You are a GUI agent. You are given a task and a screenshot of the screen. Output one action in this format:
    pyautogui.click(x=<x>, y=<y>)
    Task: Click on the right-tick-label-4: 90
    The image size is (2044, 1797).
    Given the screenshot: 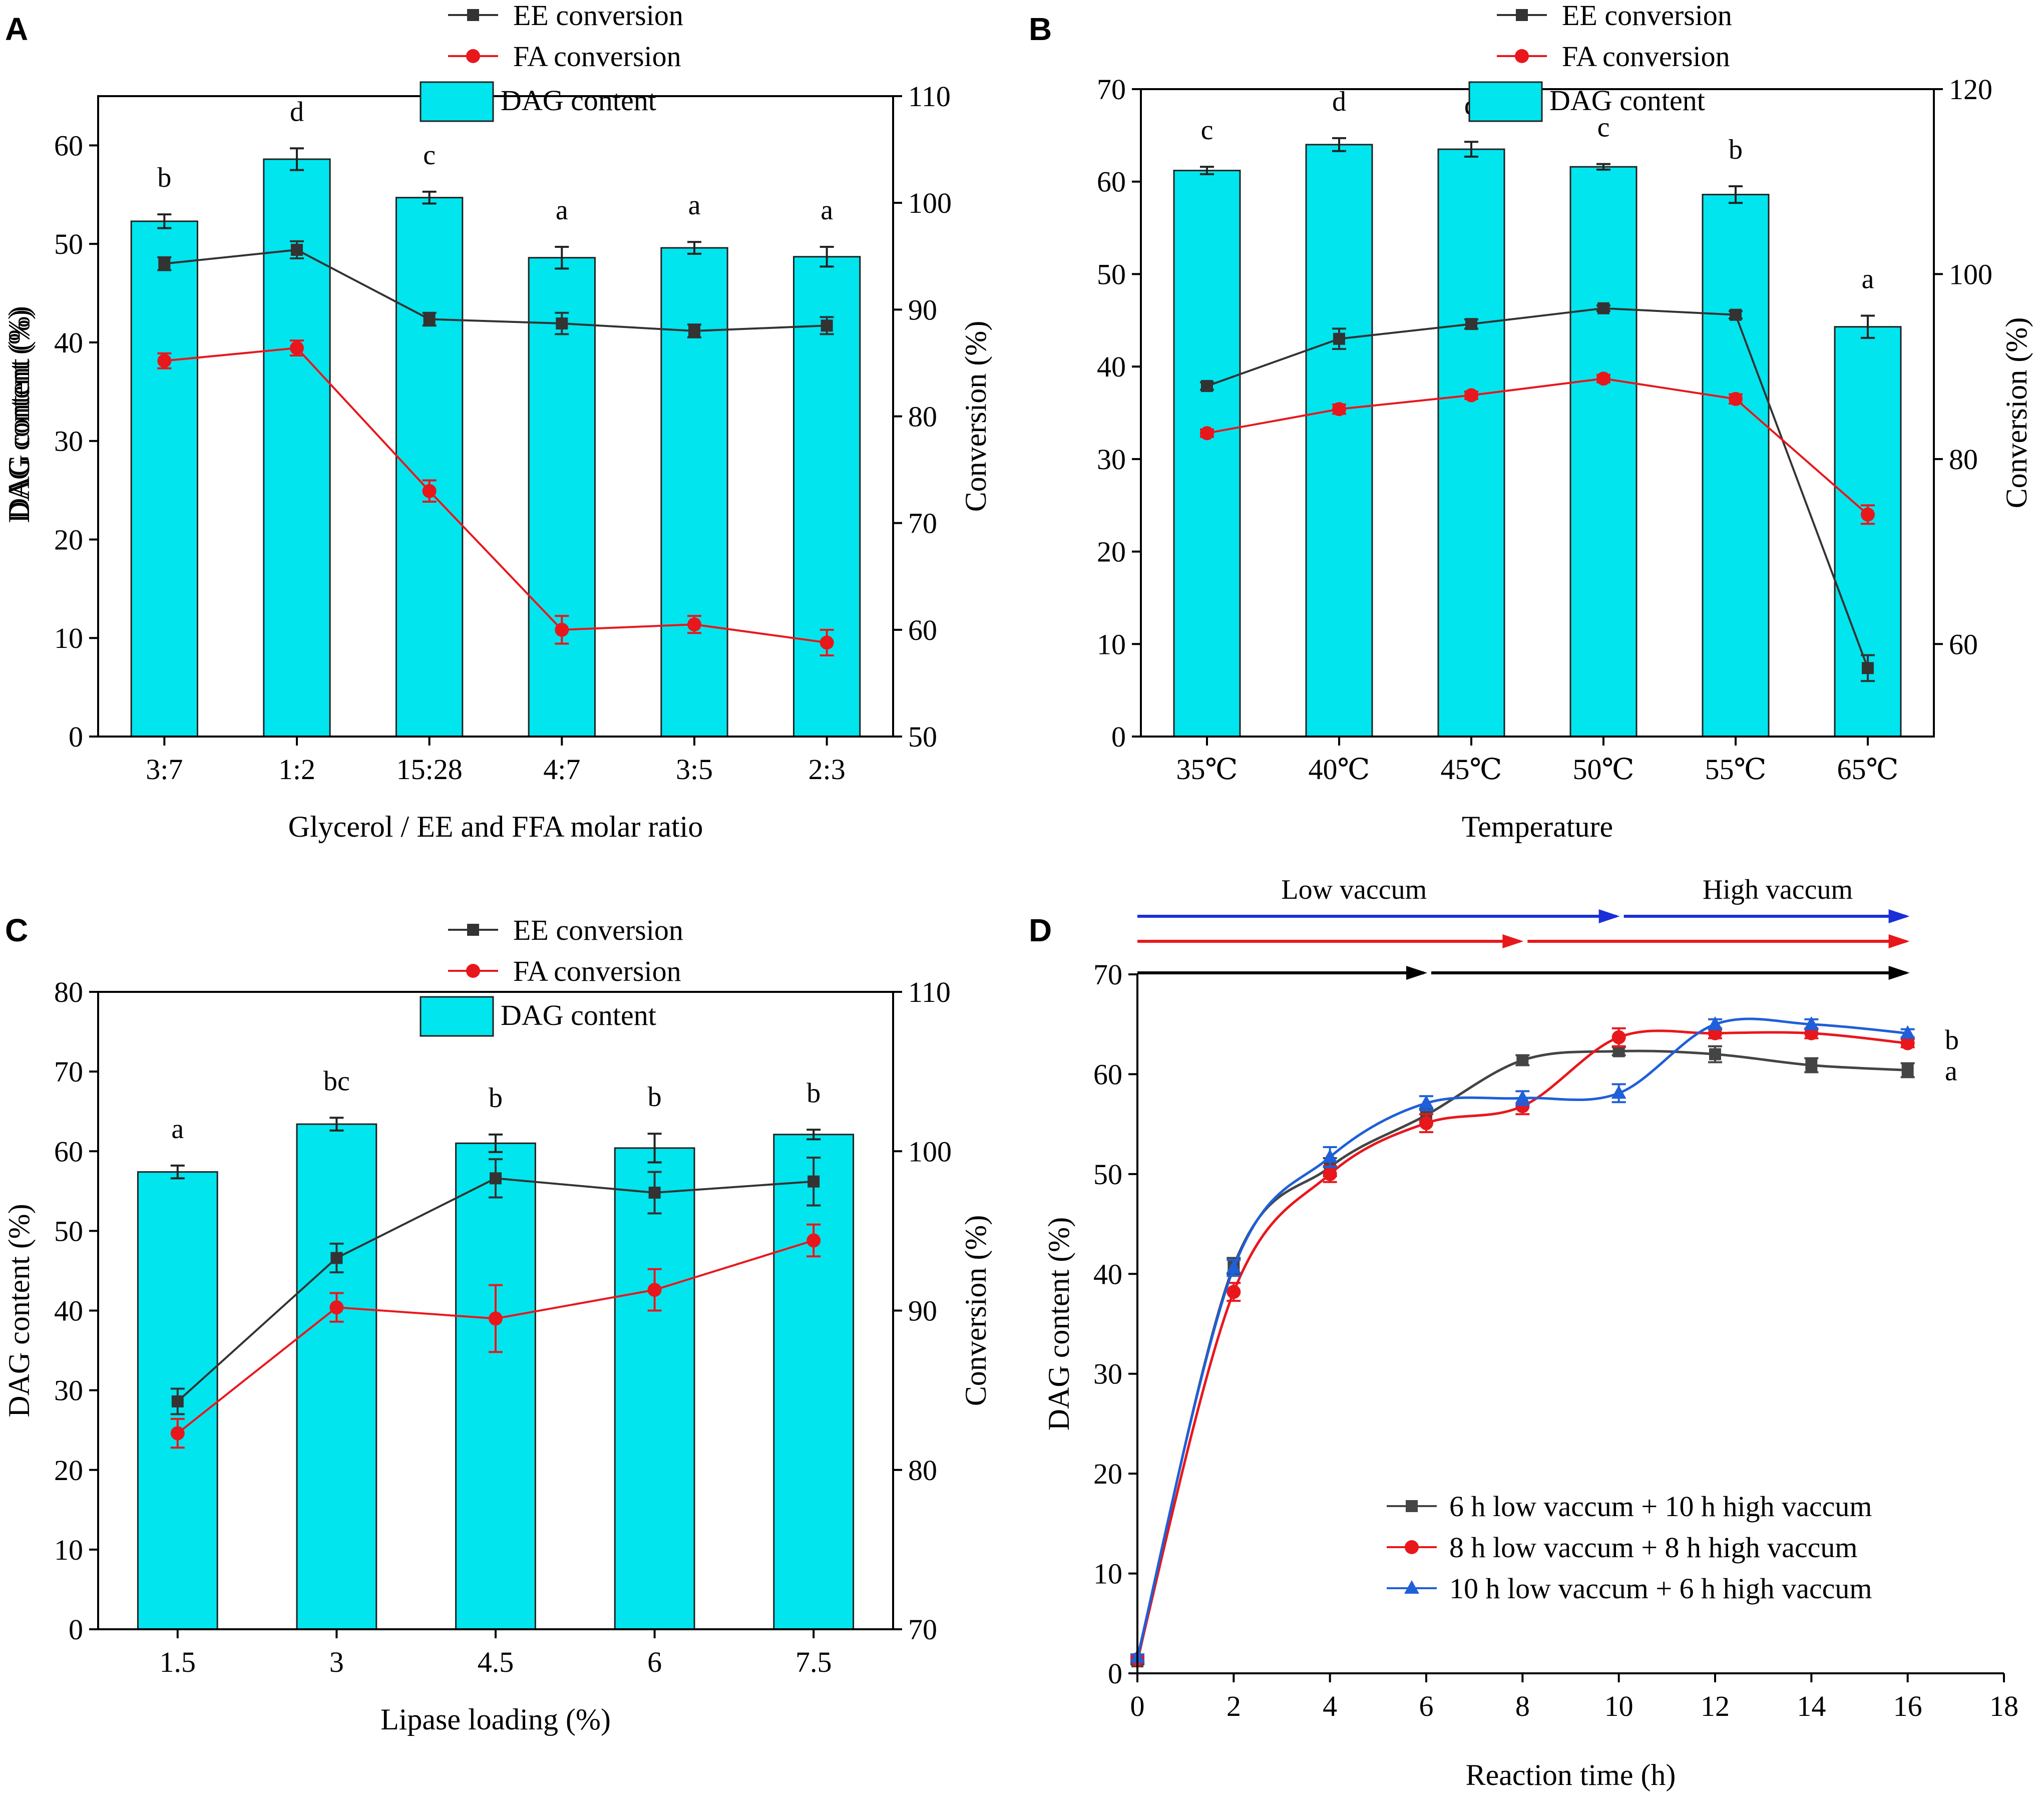 What is the action you would take?
    pyautogui.click(x=923, y=309)
    